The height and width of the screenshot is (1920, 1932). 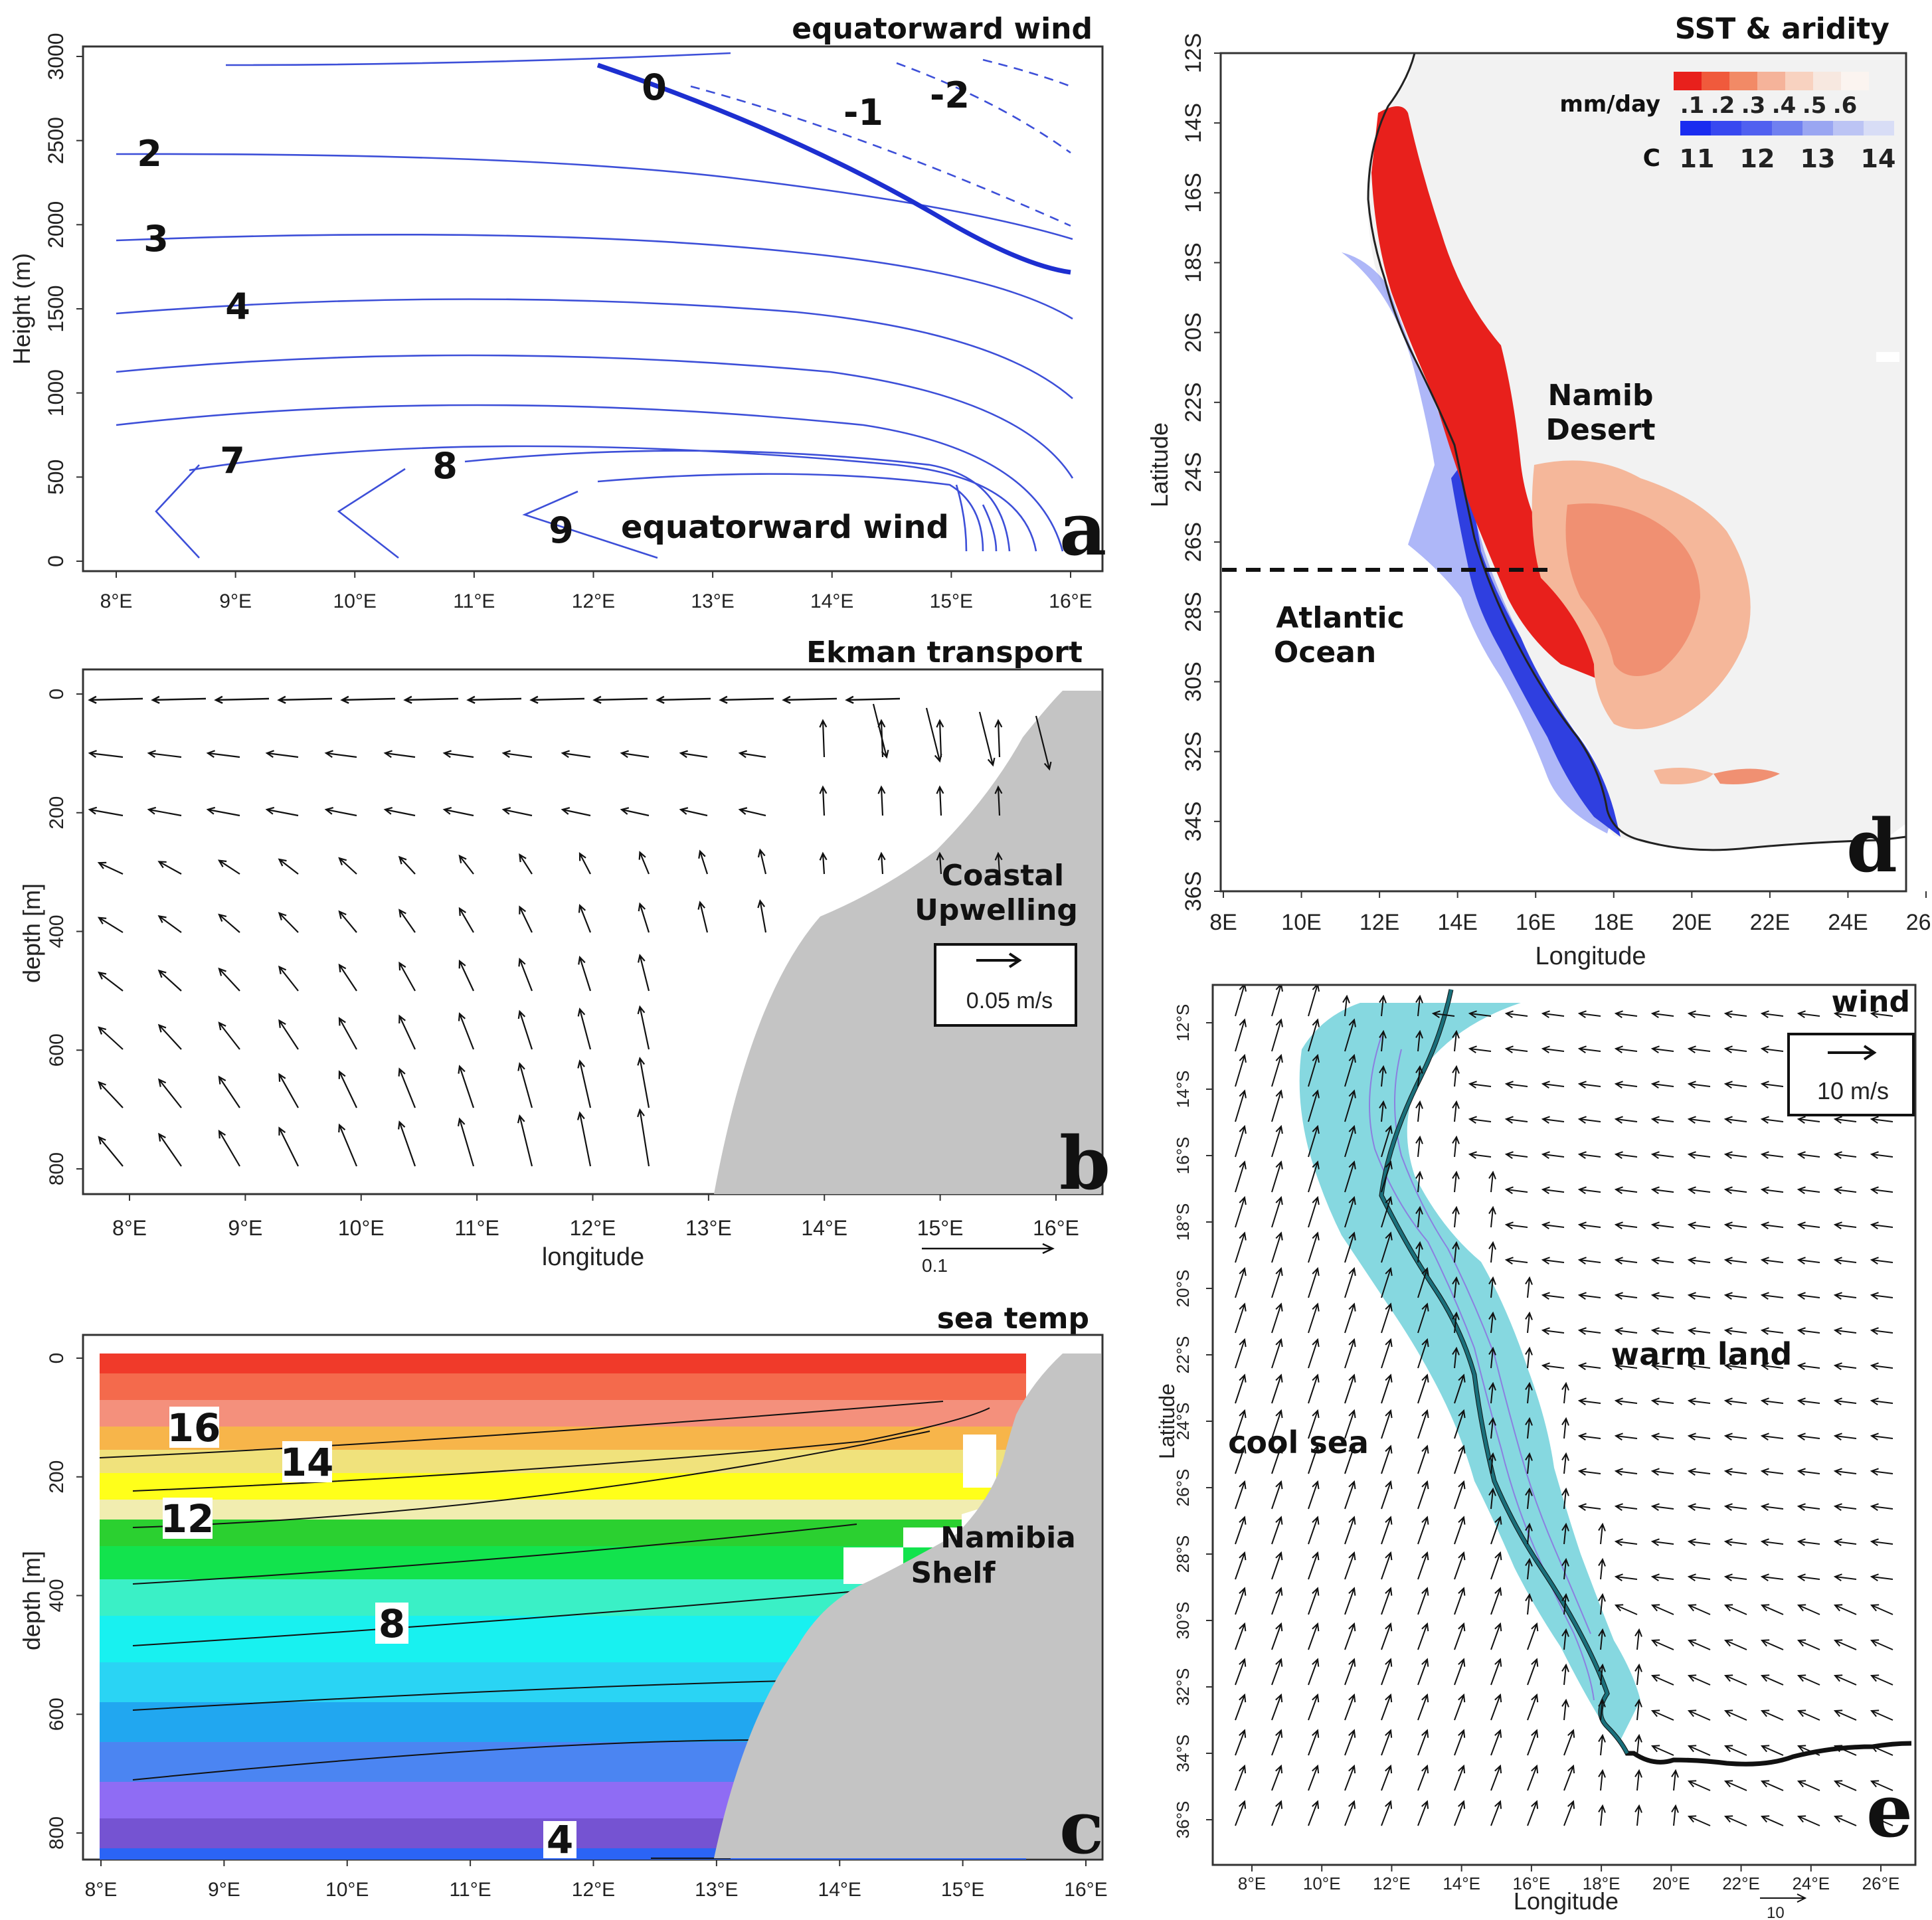 What do you see at coordinates (445, 466) in the screenshot?
I see `label-contour-8: 8` at bounding box center [445, 466].